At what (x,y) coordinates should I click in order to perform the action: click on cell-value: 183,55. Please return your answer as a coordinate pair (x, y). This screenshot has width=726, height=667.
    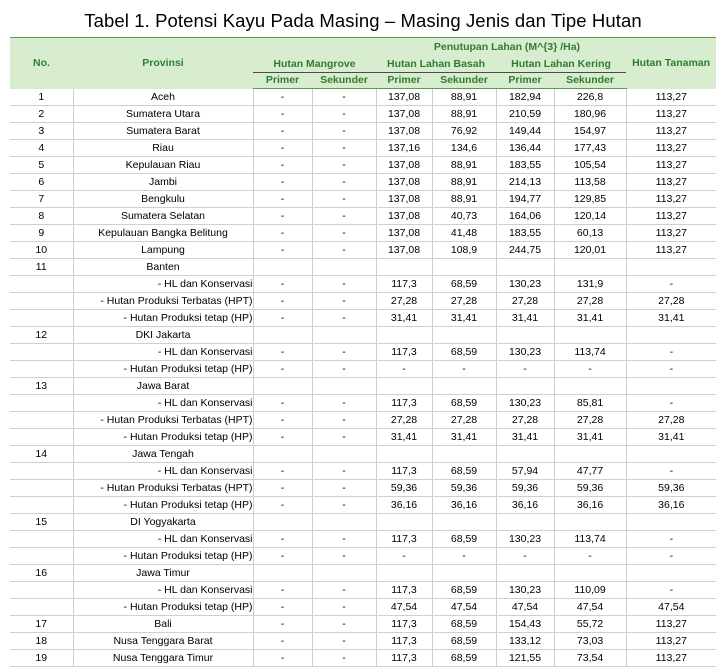
    Looking at the image, I should click on (525, 165).